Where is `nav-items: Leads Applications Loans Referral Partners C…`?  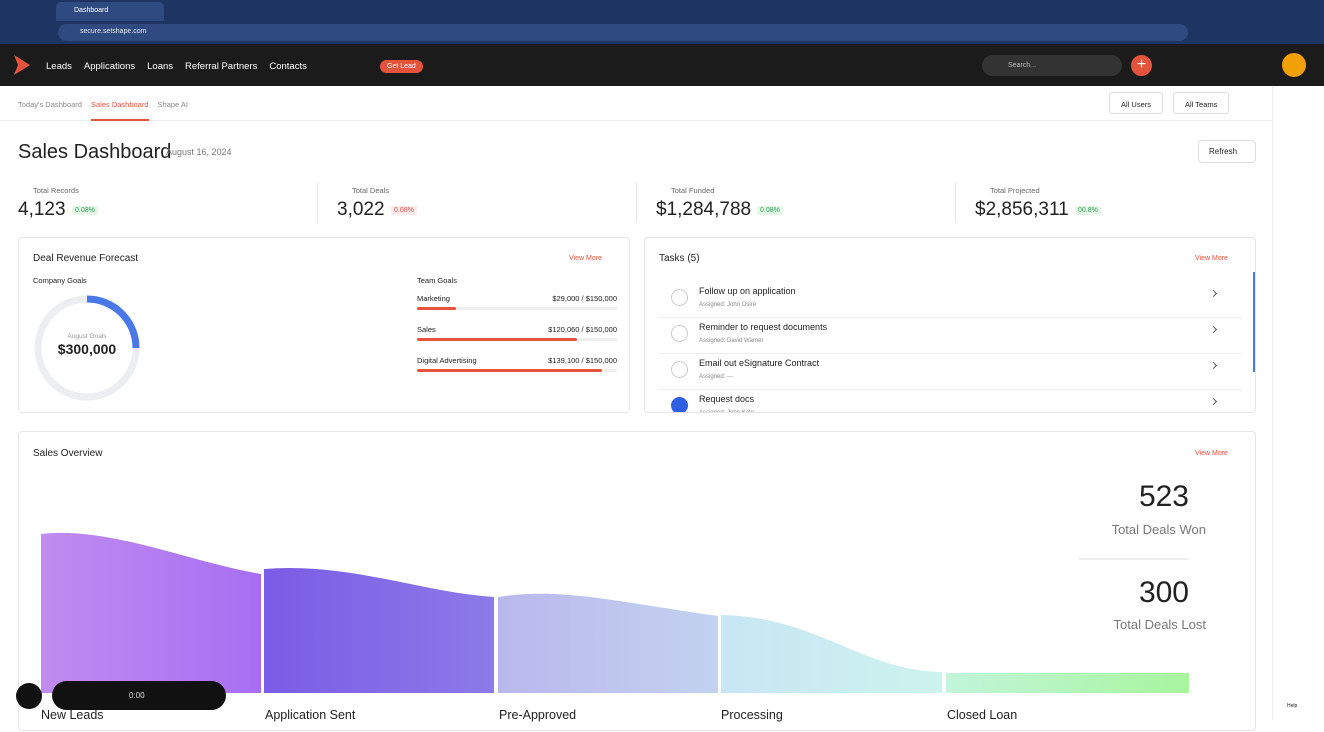
nav-items: Leads Applications Loans Referral Partners C… is located at coordinates (176, 66).